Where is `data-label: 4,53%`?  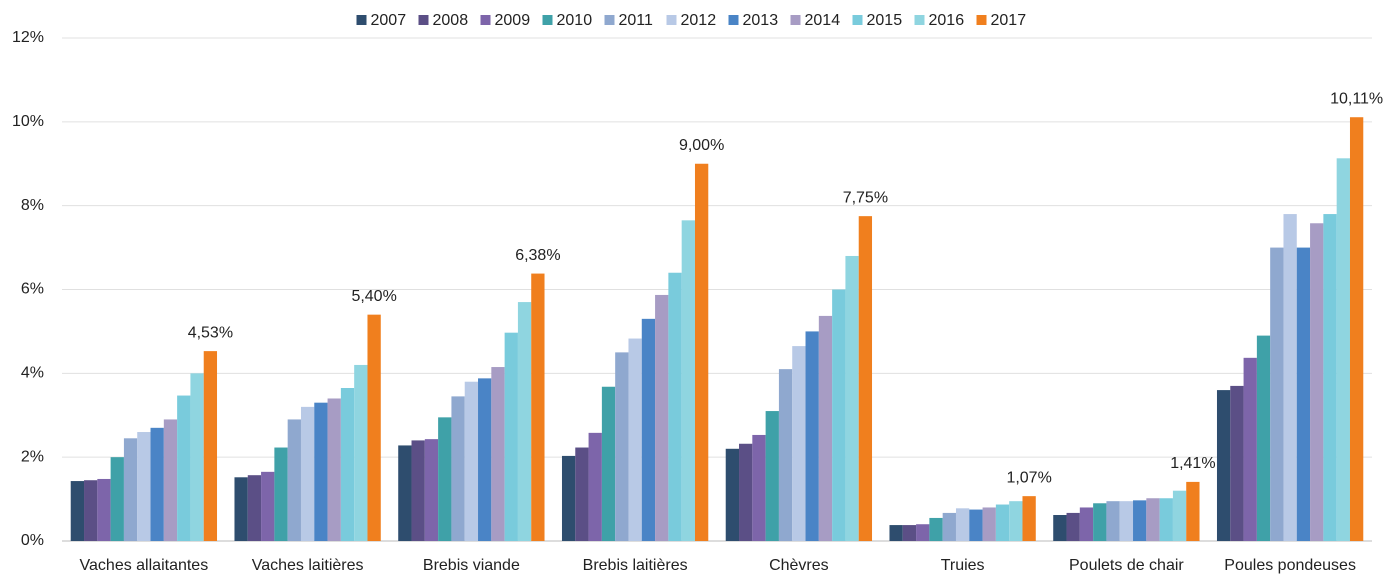
data-label: 4,53% is located at coordinates (210, 332).